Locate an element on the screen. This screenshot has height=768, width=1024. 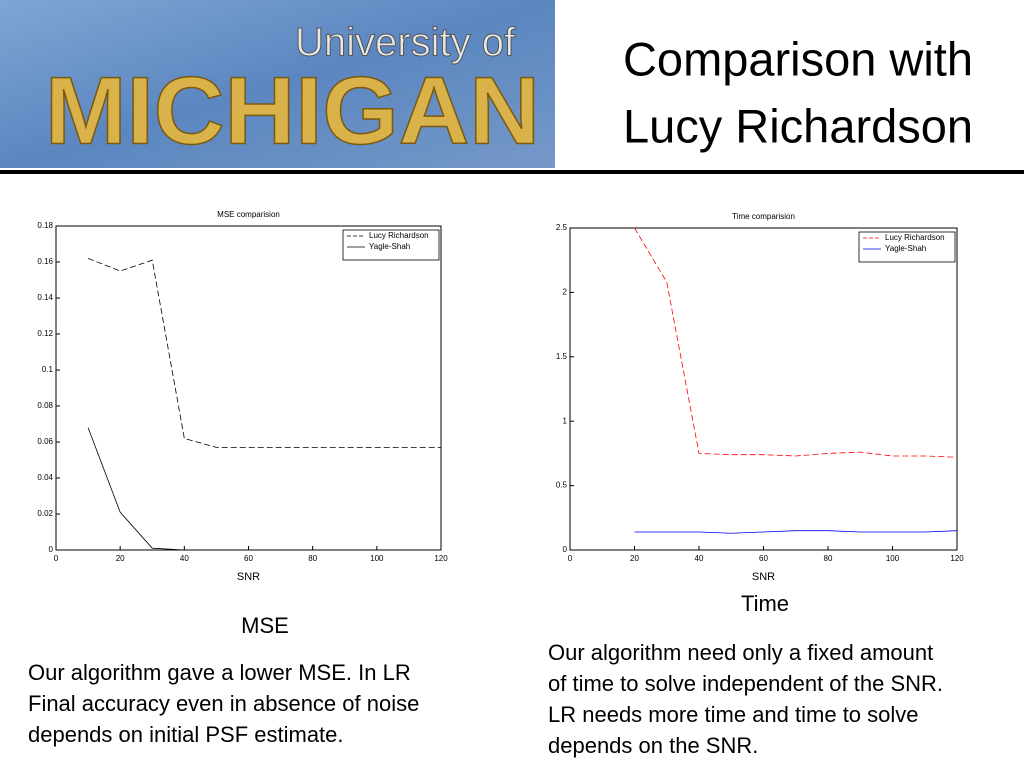
y-tick-label: 2.5 is located at coordinates (562, 227).